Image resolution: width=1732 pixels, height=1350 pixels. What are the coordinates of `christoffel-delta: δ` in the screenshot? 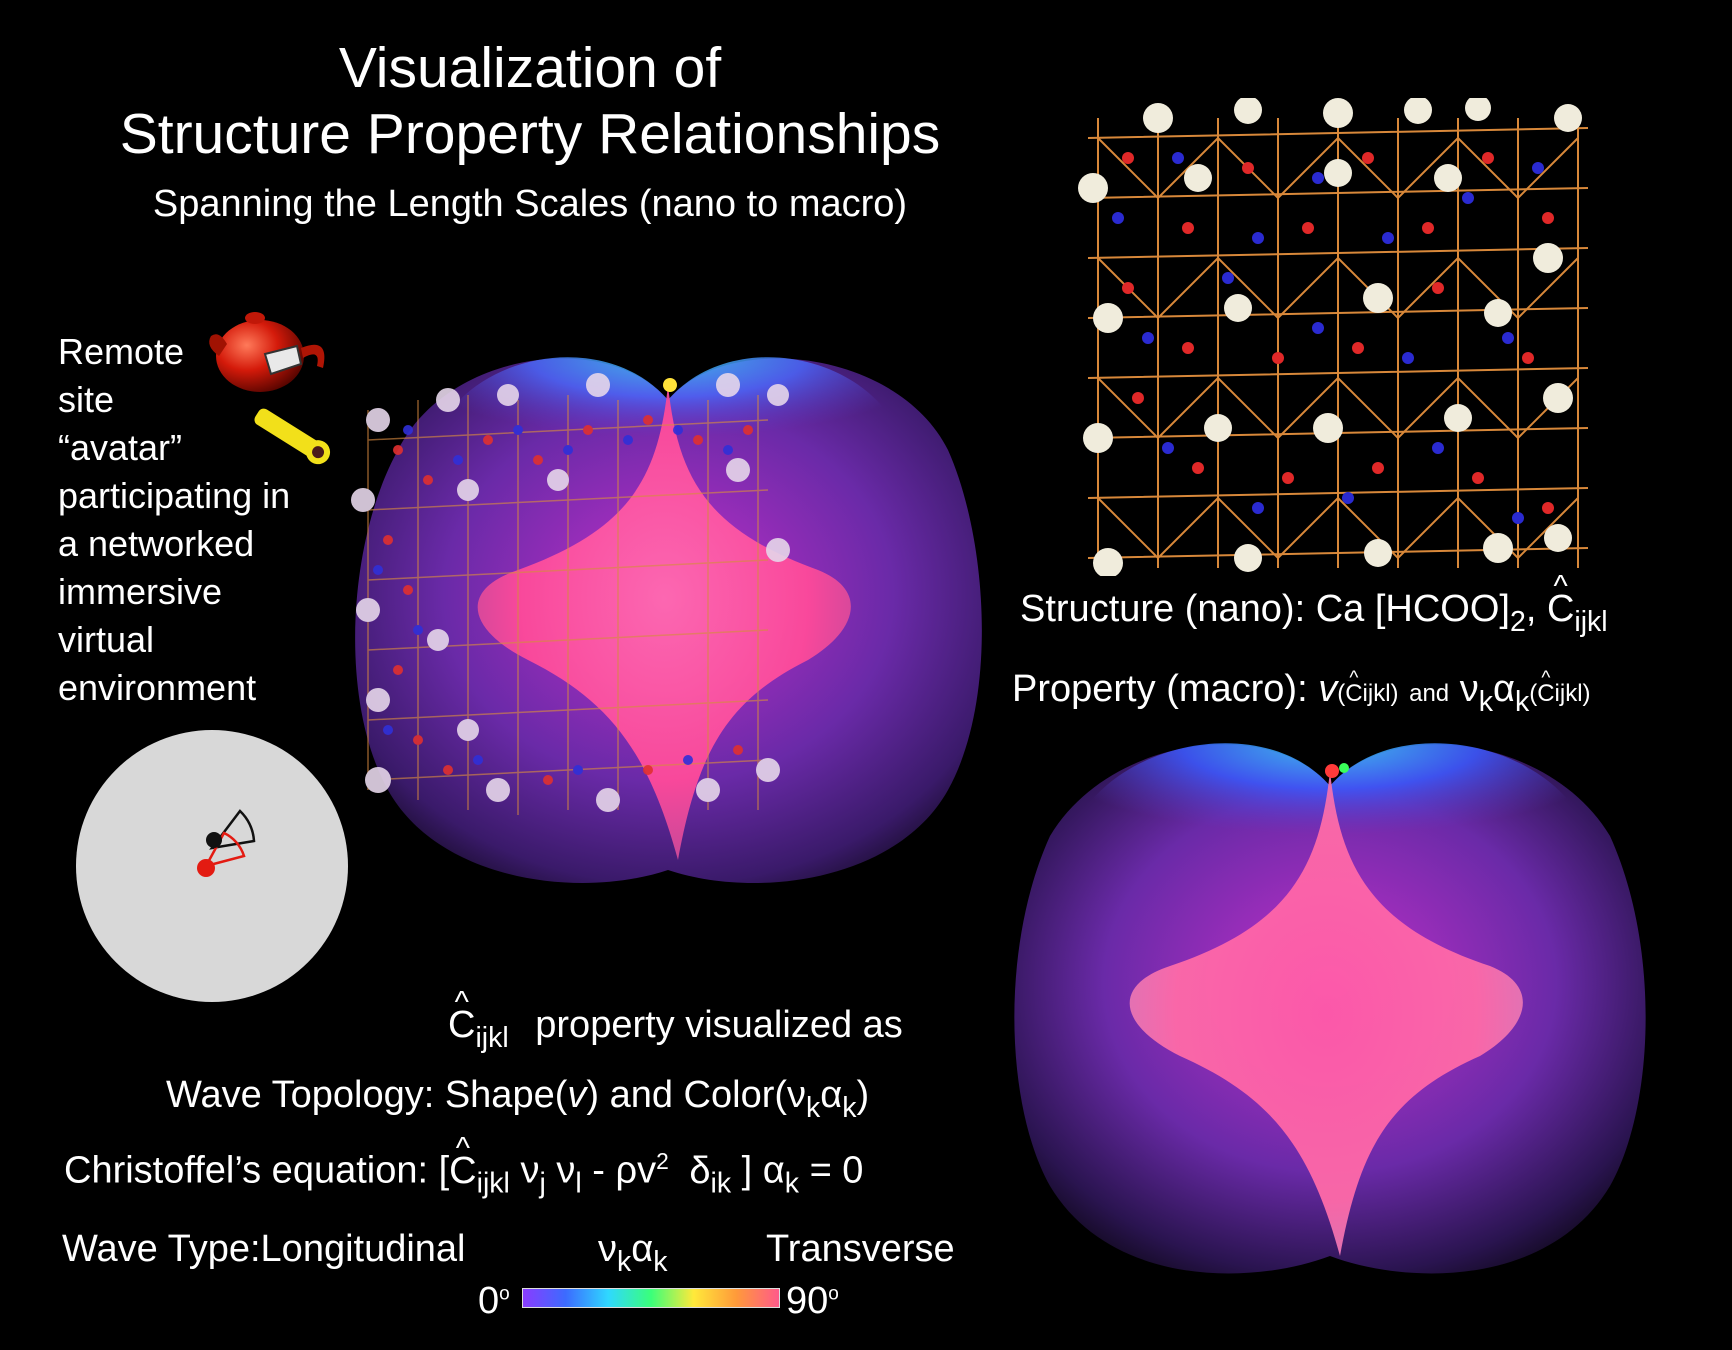 It's located at (700, 1170).